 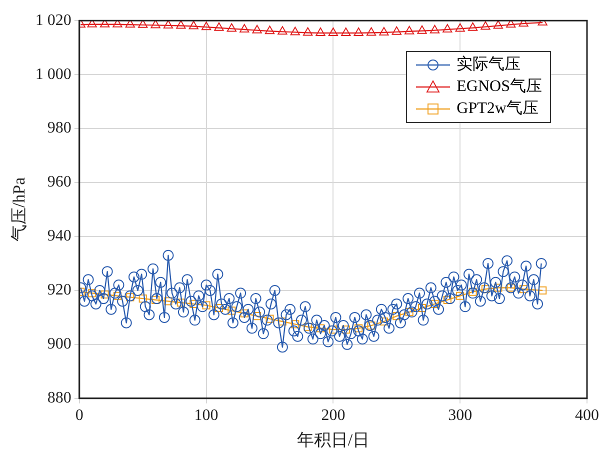 I want to click on y-tick-label: 940, so click(x=59, y=236).